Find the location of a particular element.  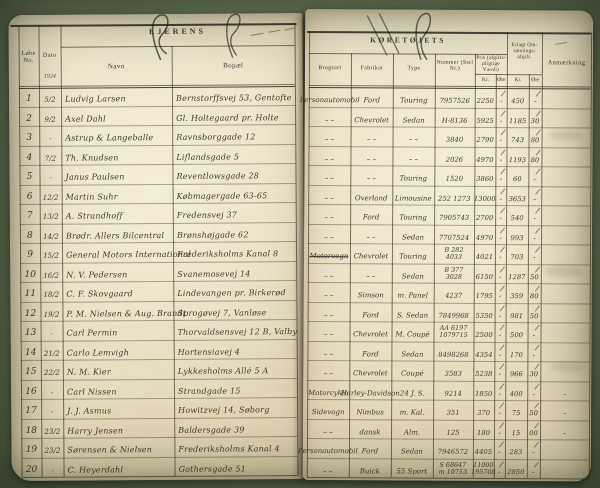

cell-name: Astrup & Langeballe is located at coordinates (109, 138).